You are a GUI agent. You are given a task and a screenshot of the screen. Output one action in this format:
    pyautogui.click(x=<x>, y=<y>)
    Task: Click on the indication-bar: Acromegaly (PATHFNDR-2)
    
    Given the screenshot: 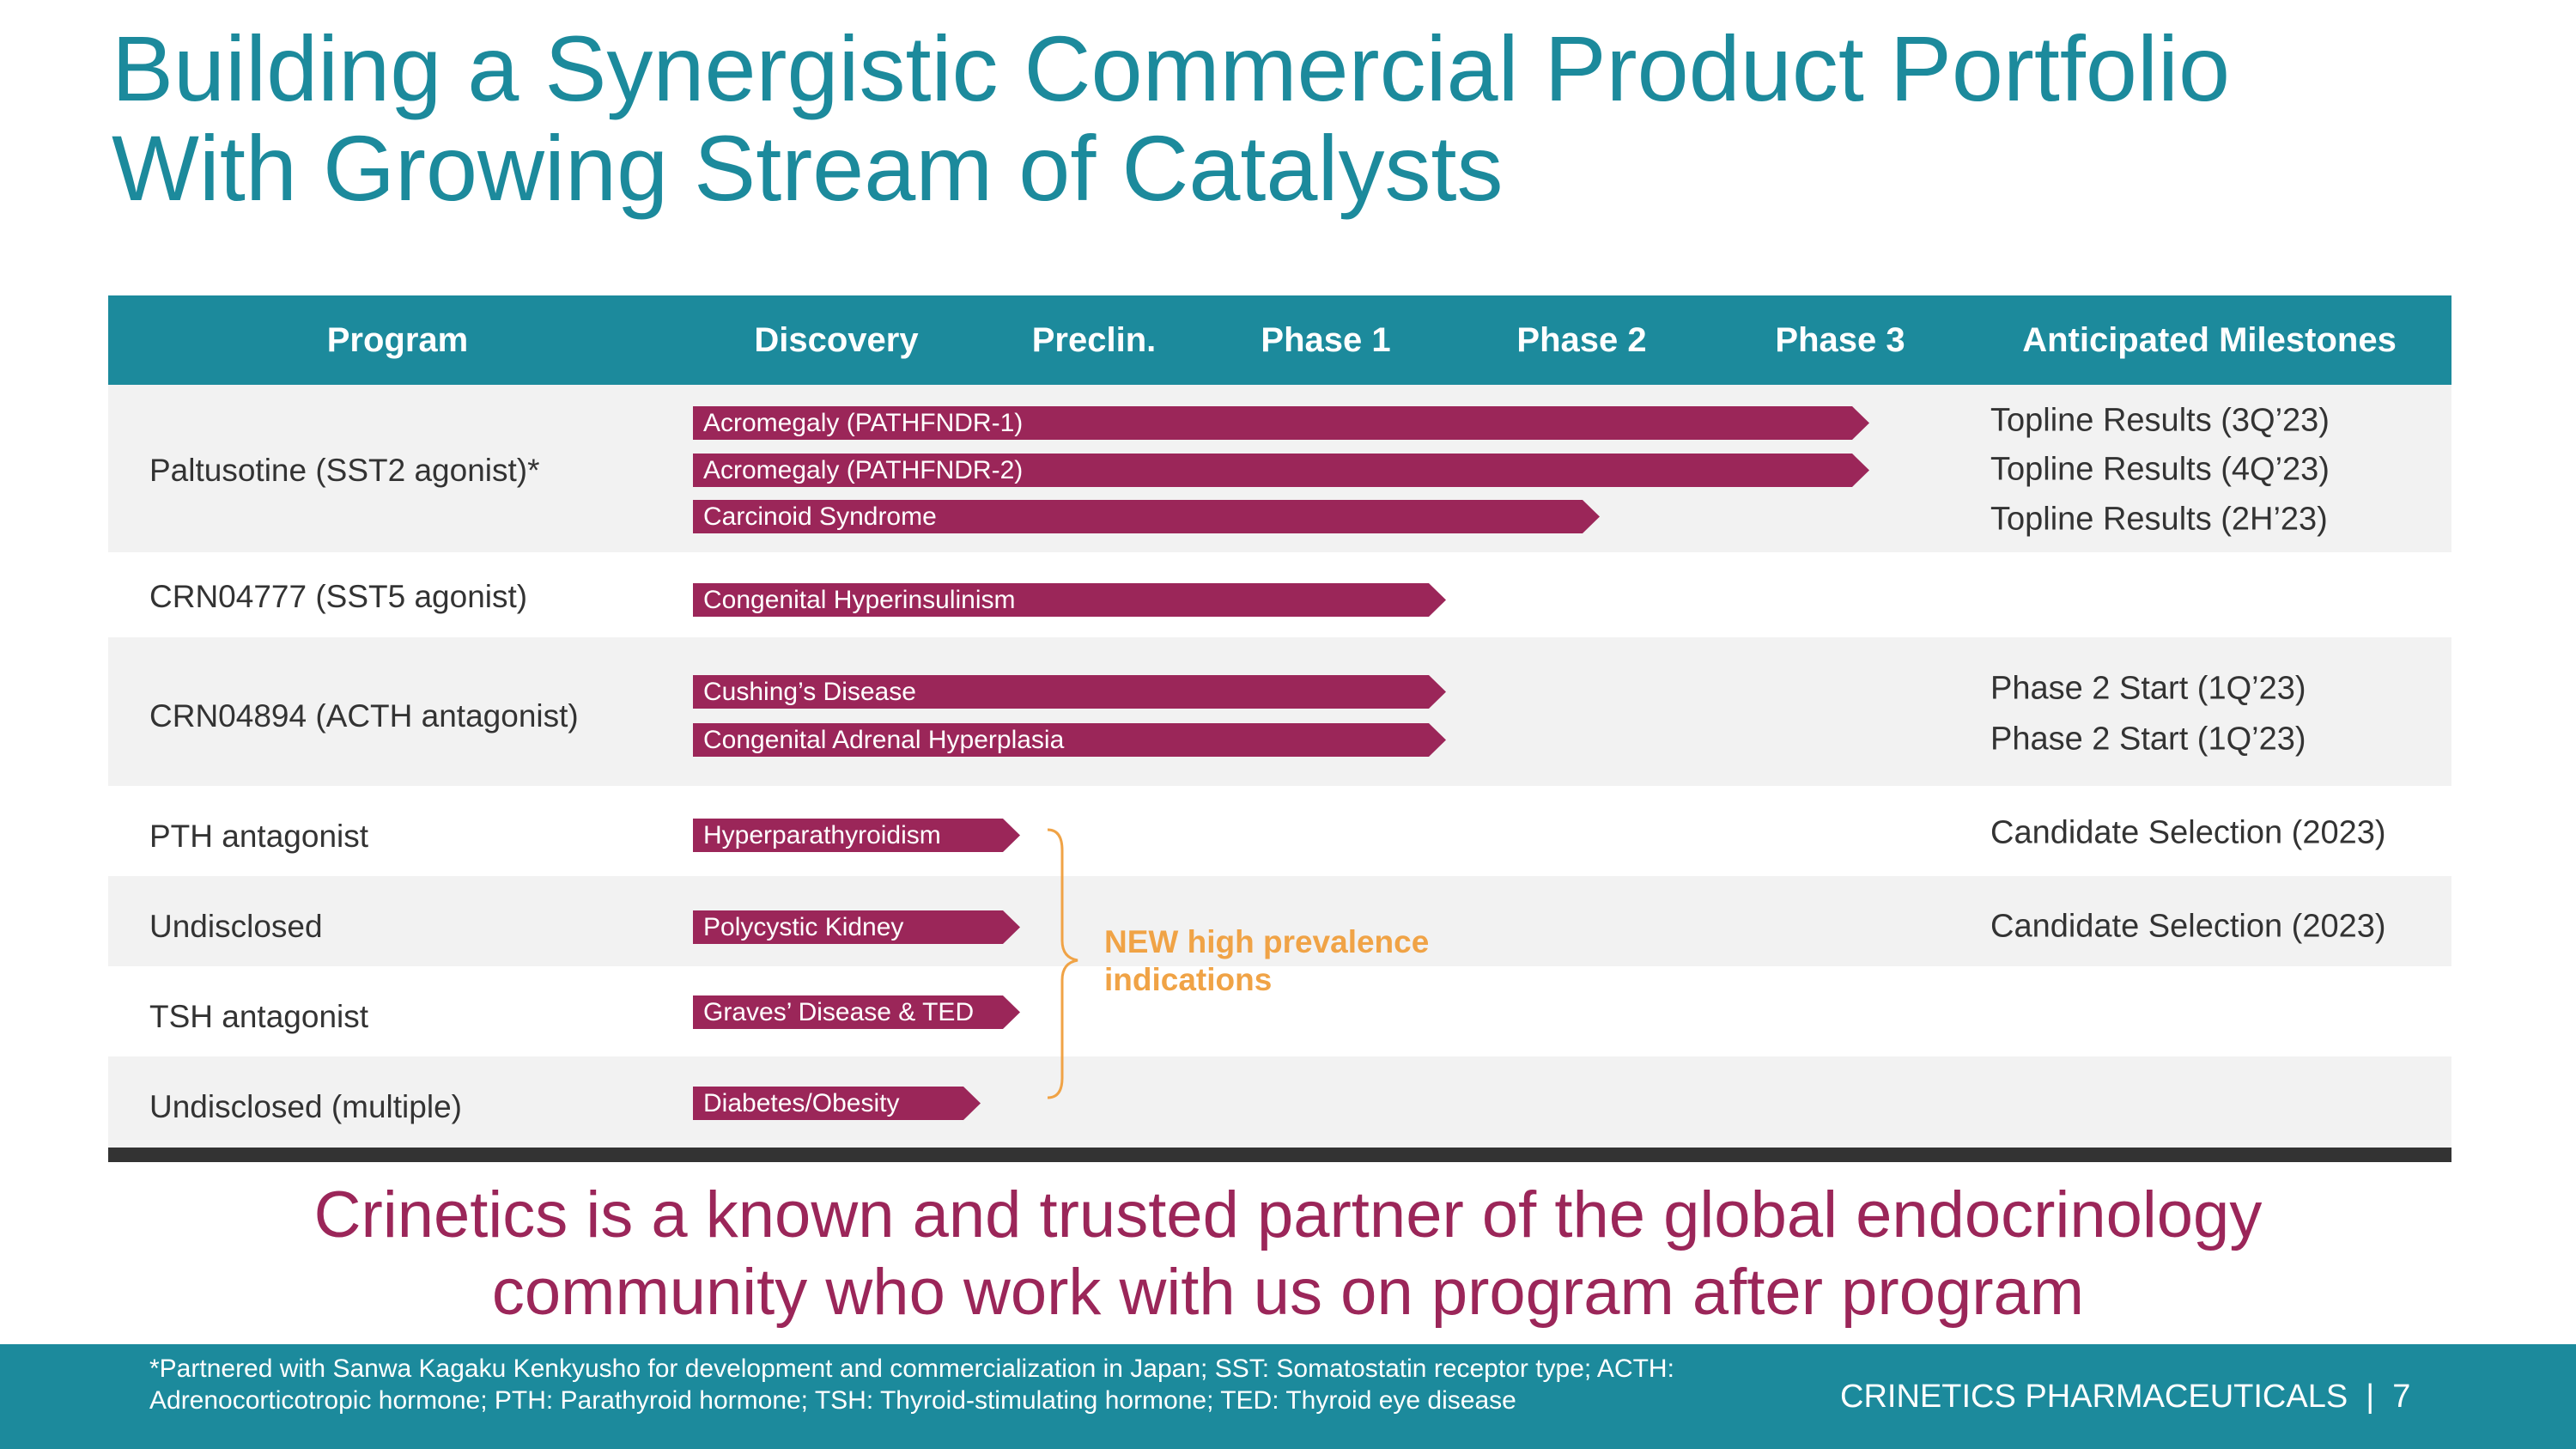 What is the action you would take?
    pyautogui.click(x=1281, y=470)
    